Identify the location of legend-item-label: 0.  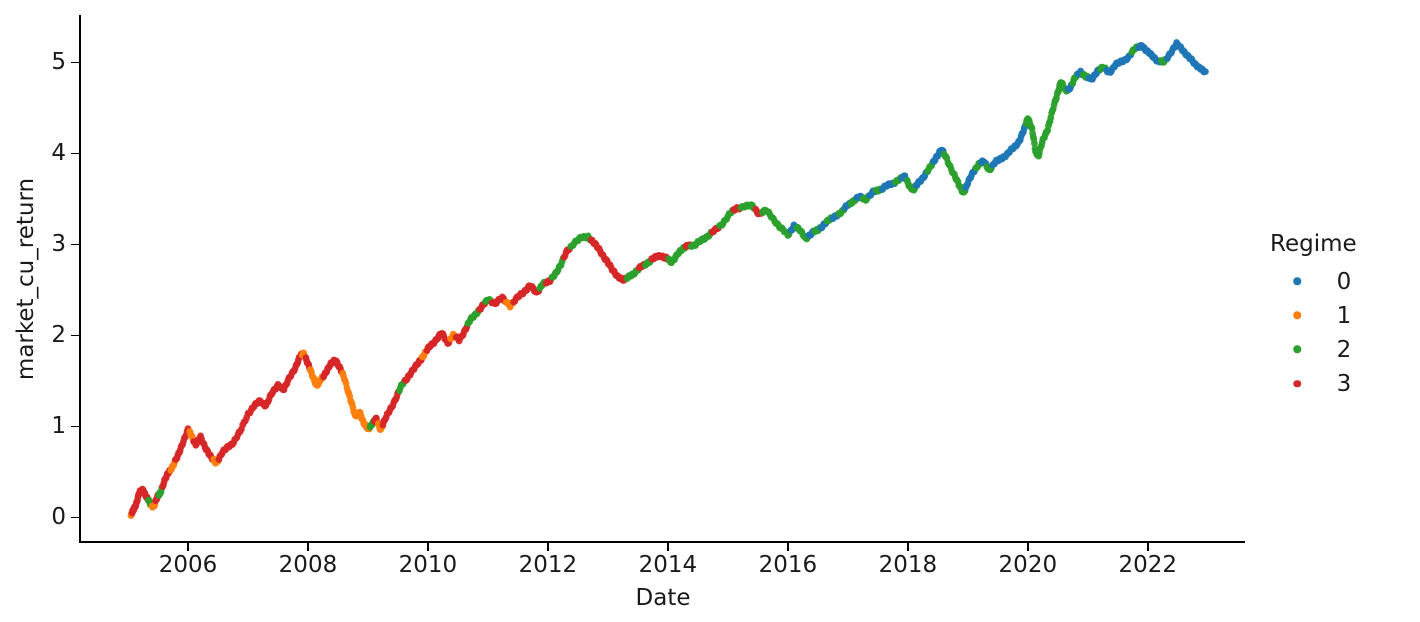
(1344, 281).